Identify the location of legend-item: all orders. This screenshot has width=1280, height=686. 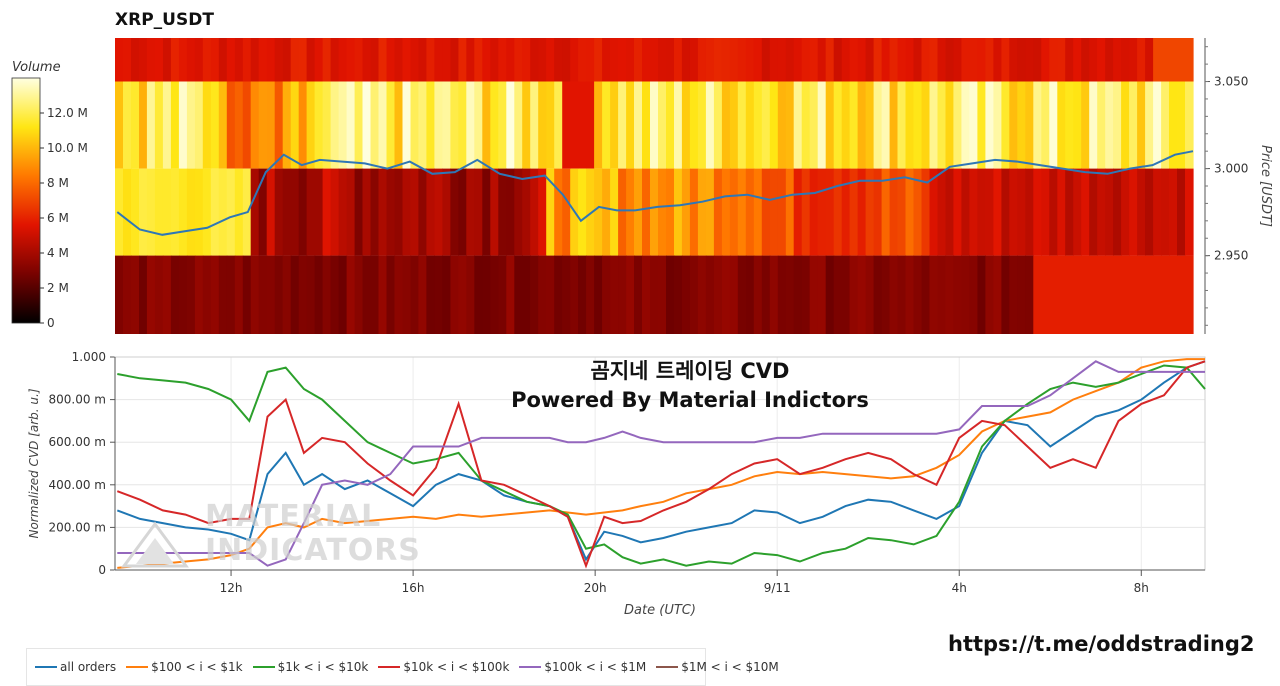
(75, 667).